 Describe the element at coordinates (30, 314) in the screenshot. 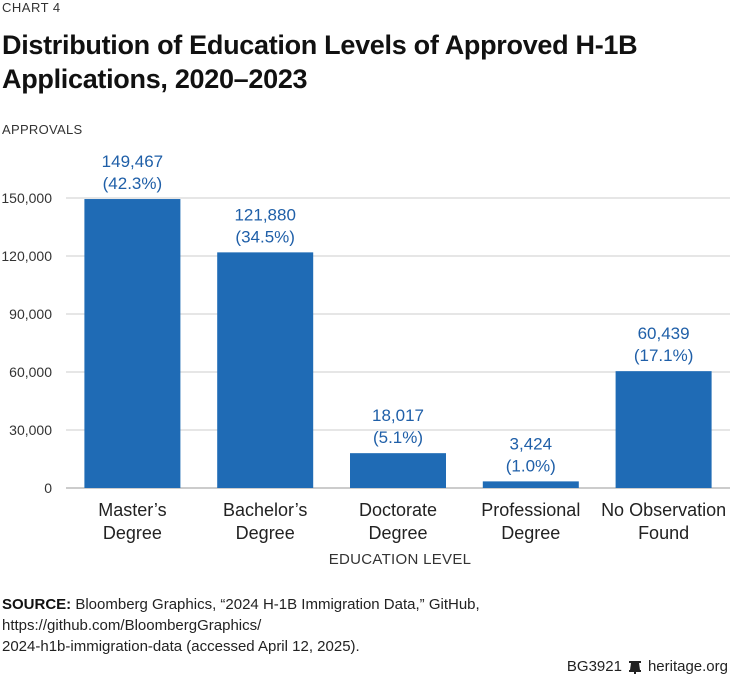

I see `y-tick-label: 90,000` at that location.